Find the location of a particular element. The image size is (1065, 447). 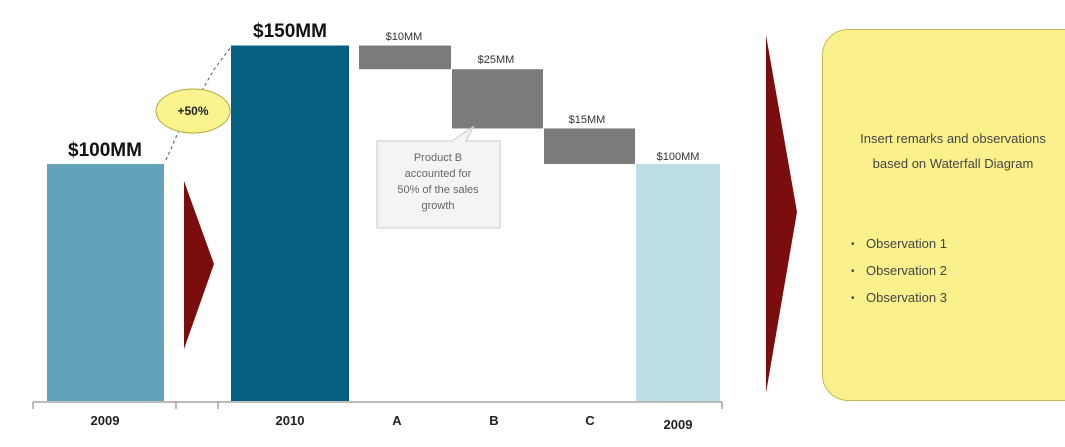

bar-value-label: $25MM is located at coordinates (496, 60).